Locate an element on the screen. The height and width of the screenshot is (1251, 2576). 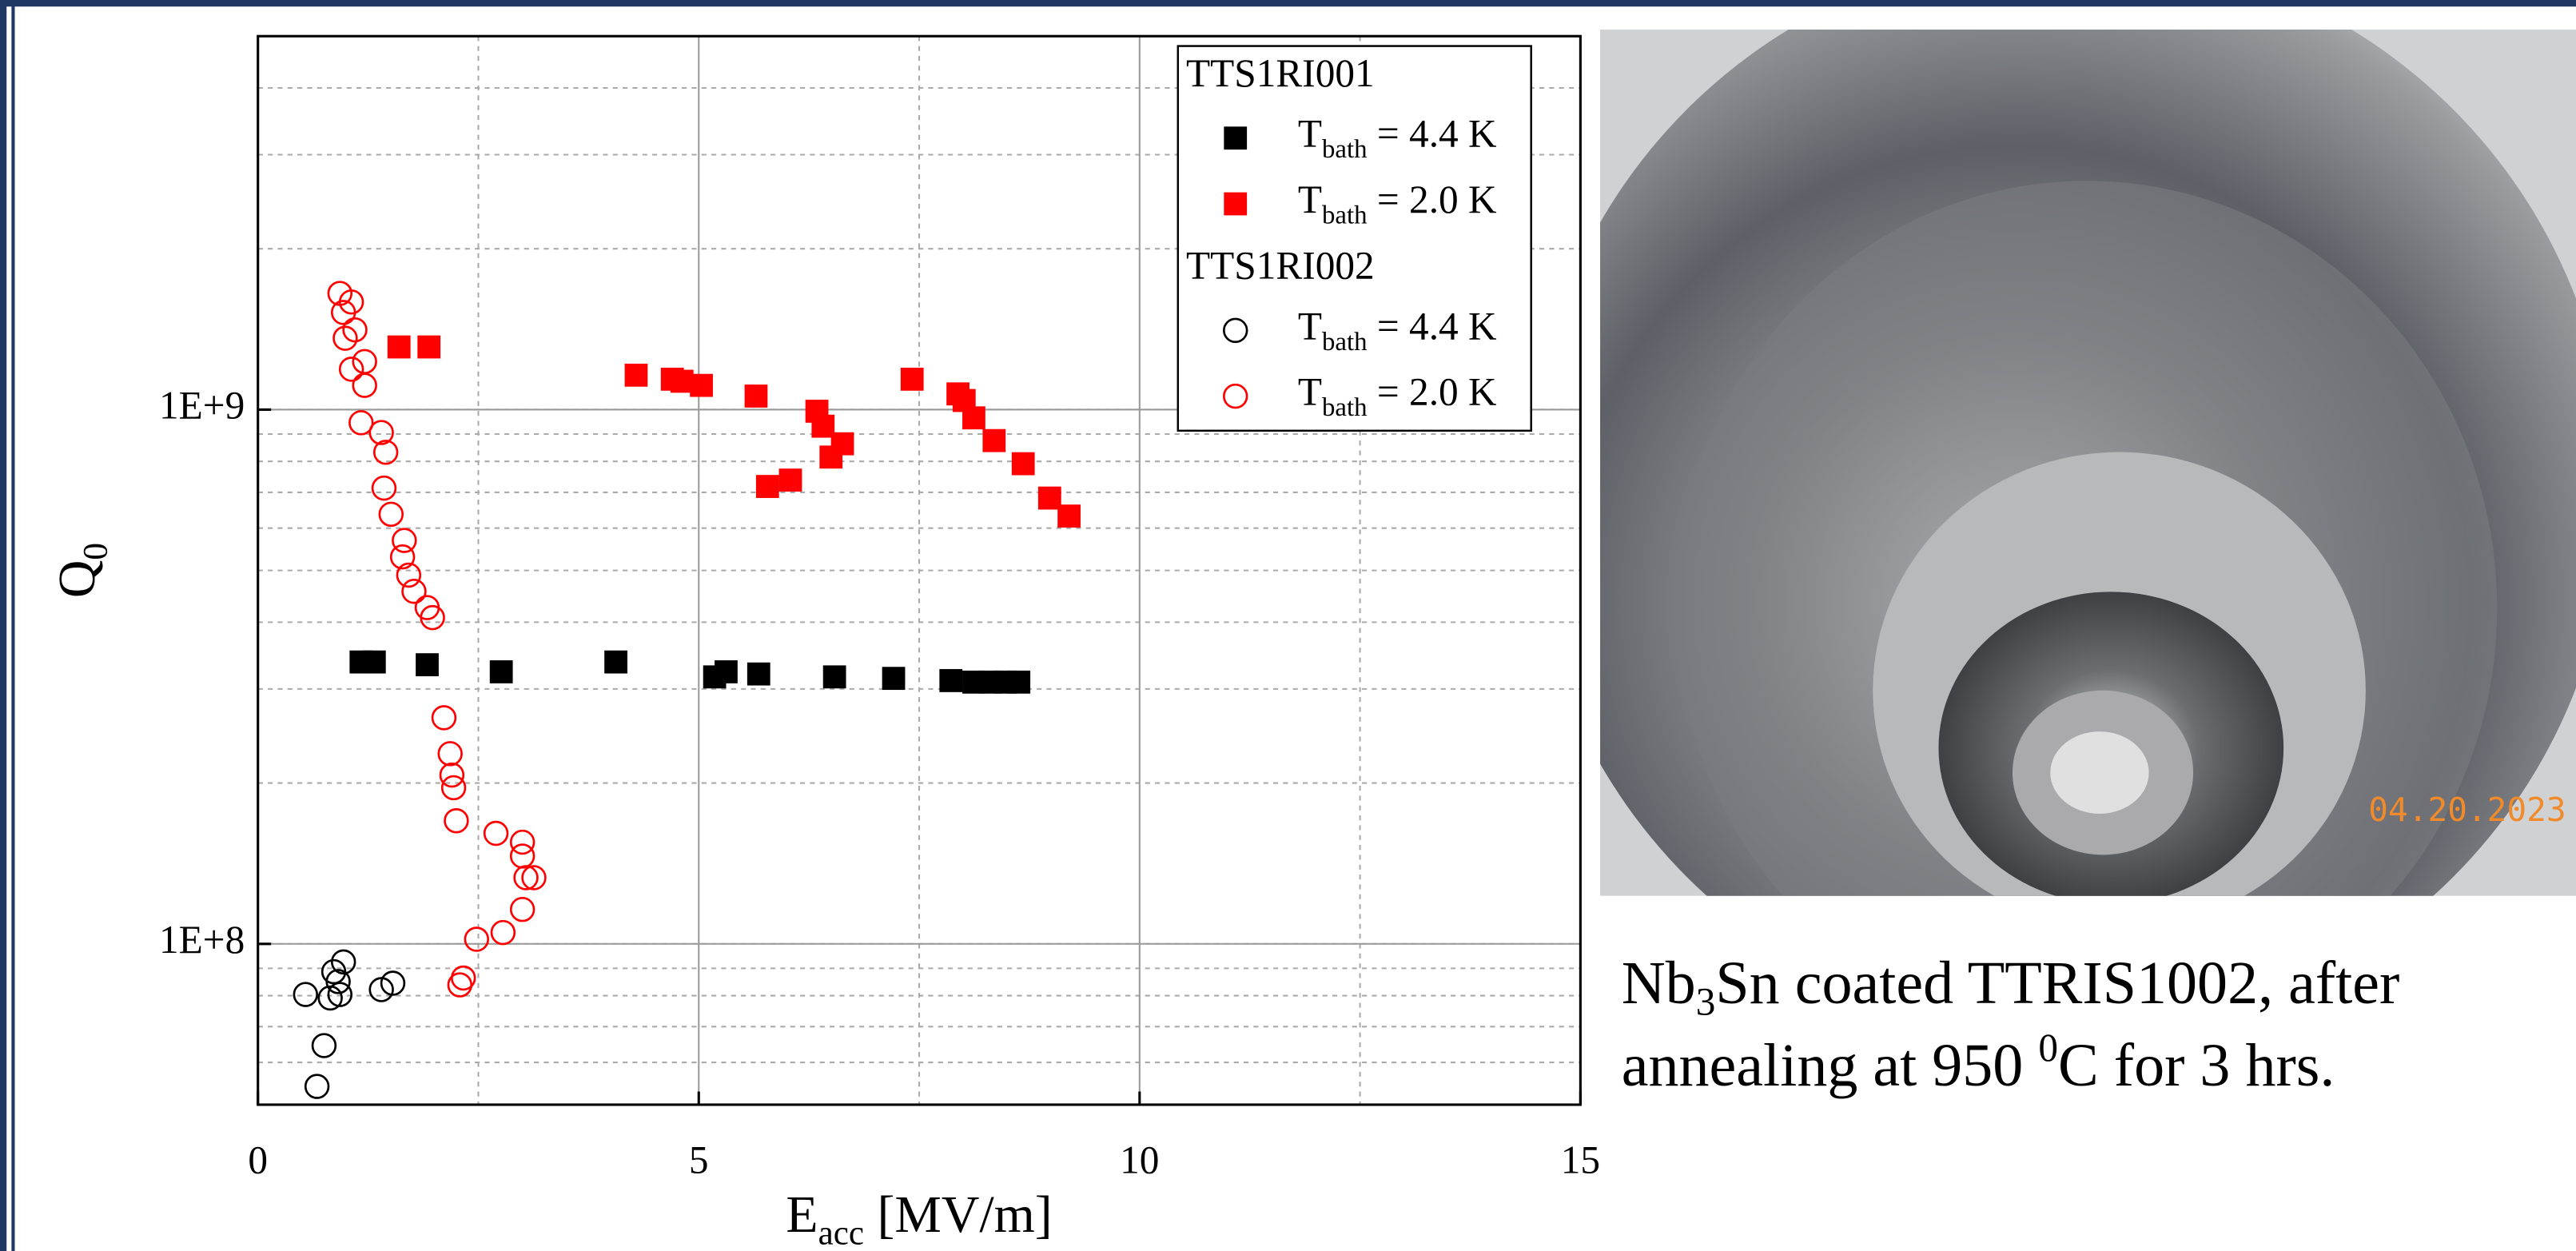
x-tick-label: 10 is located at coordinates (1139, 1159).